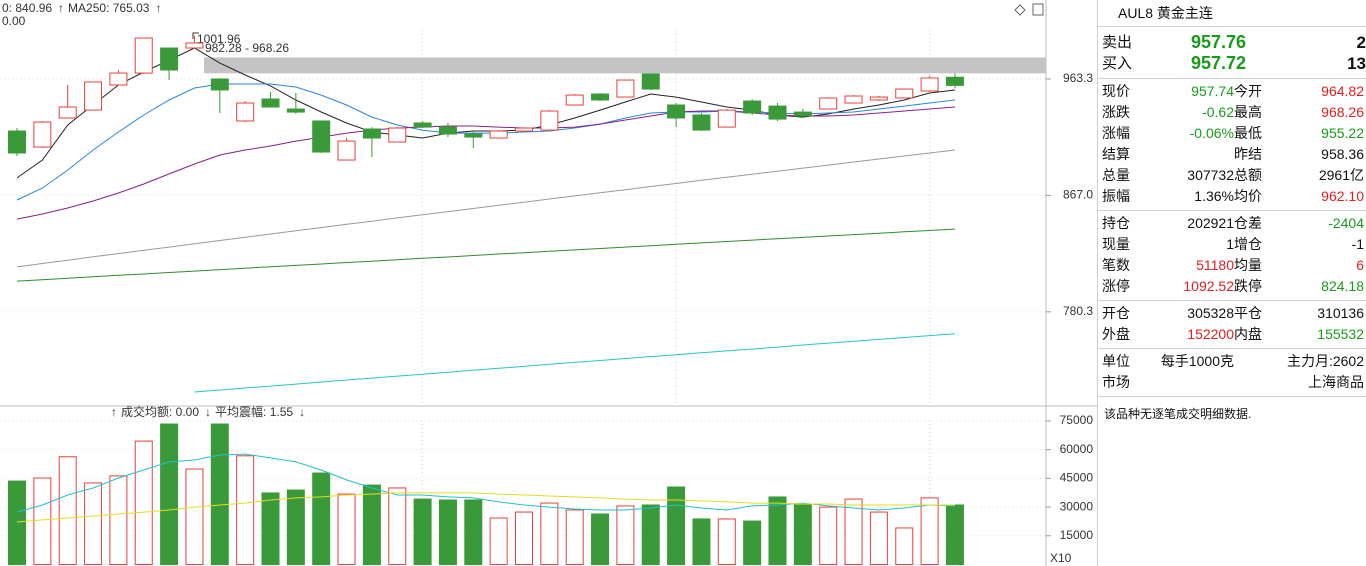 This screenshot has height=566, width=1366. Describe the element at coordinates (1038, 9) in the screenshot. I see `window-icon` at that location.